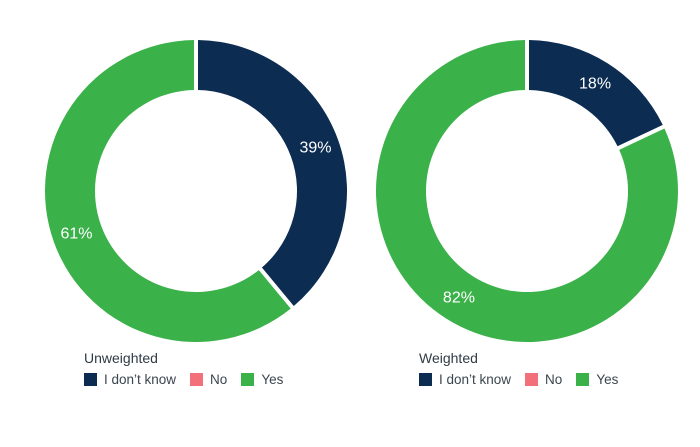 The image size is (700, 447). I want to click on data-label-yes: 61%, so click(76, 234).